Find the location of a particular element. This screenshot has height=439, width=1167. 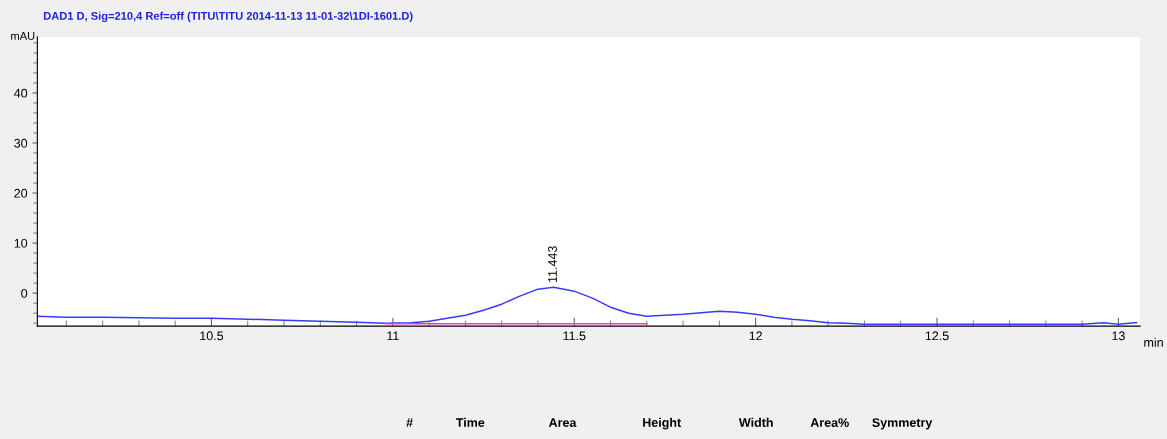

text: Area% is located at coordinates (829, 422).